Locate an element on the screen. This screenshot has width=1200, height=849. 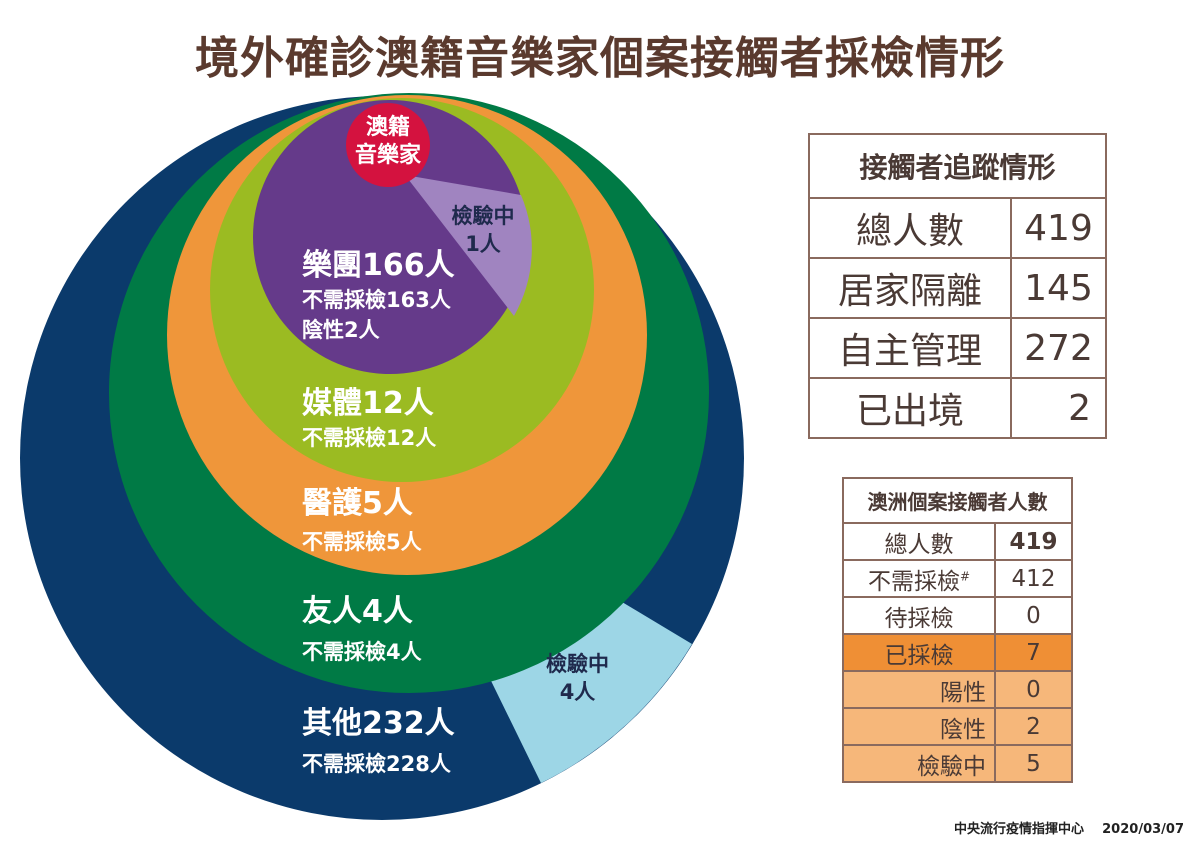
other-label: 其他232人 不需採檢228人 is located at coordinates (378, 738).